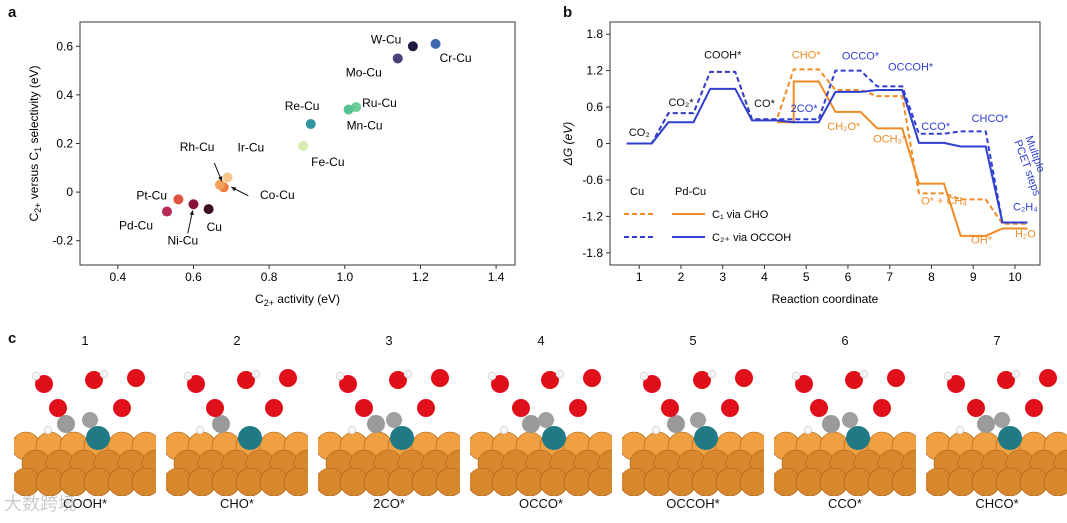 The width and height of the screenshot is (1067, 523). What do you see at coordinates (722, 277) in the screenshot?
I see `x-tick-label: 3` at bounding box center [722, 277].